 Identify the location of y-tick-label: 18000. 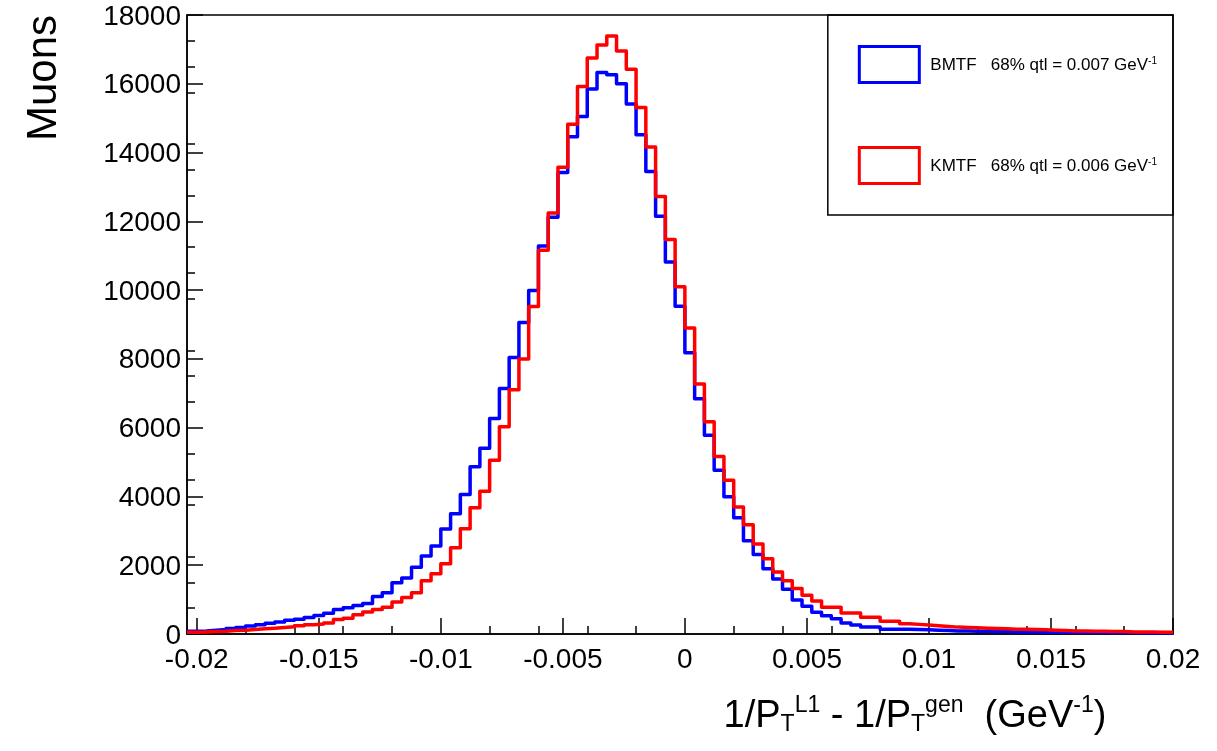
(142, 15).